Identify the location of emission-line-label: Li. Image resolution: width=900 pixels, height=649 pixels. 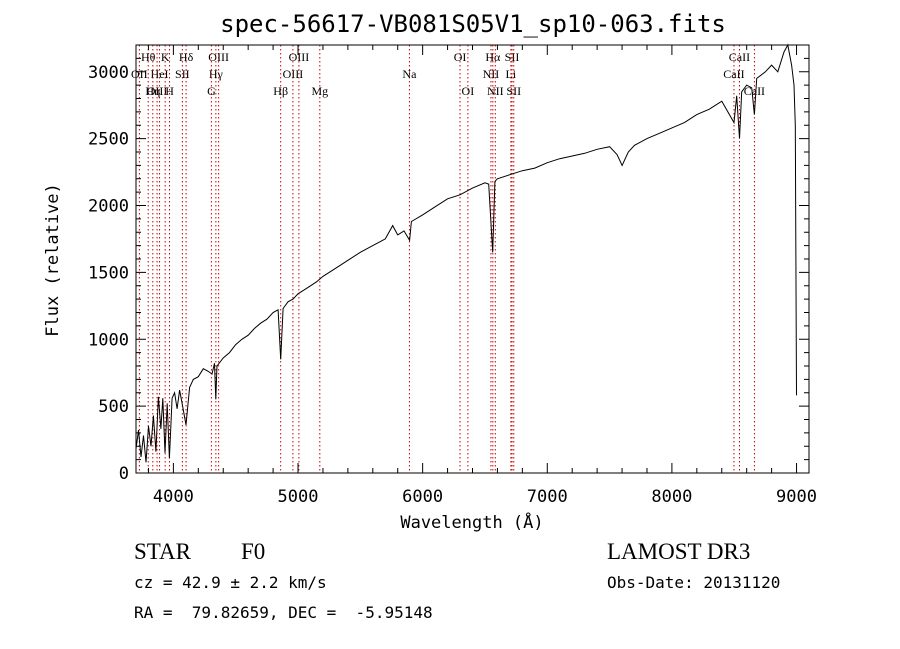
(511, 74).